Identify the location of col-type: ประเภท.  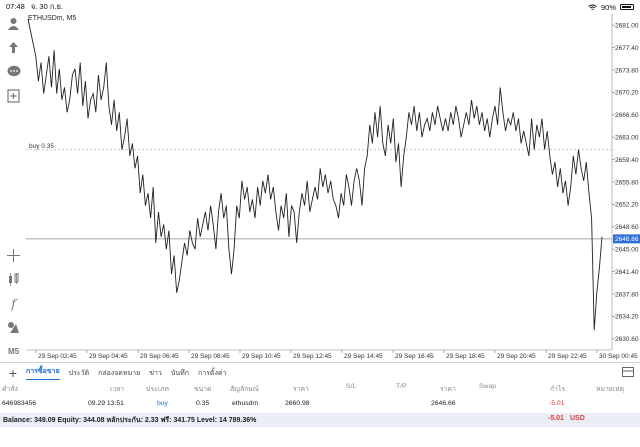
(157, 389).